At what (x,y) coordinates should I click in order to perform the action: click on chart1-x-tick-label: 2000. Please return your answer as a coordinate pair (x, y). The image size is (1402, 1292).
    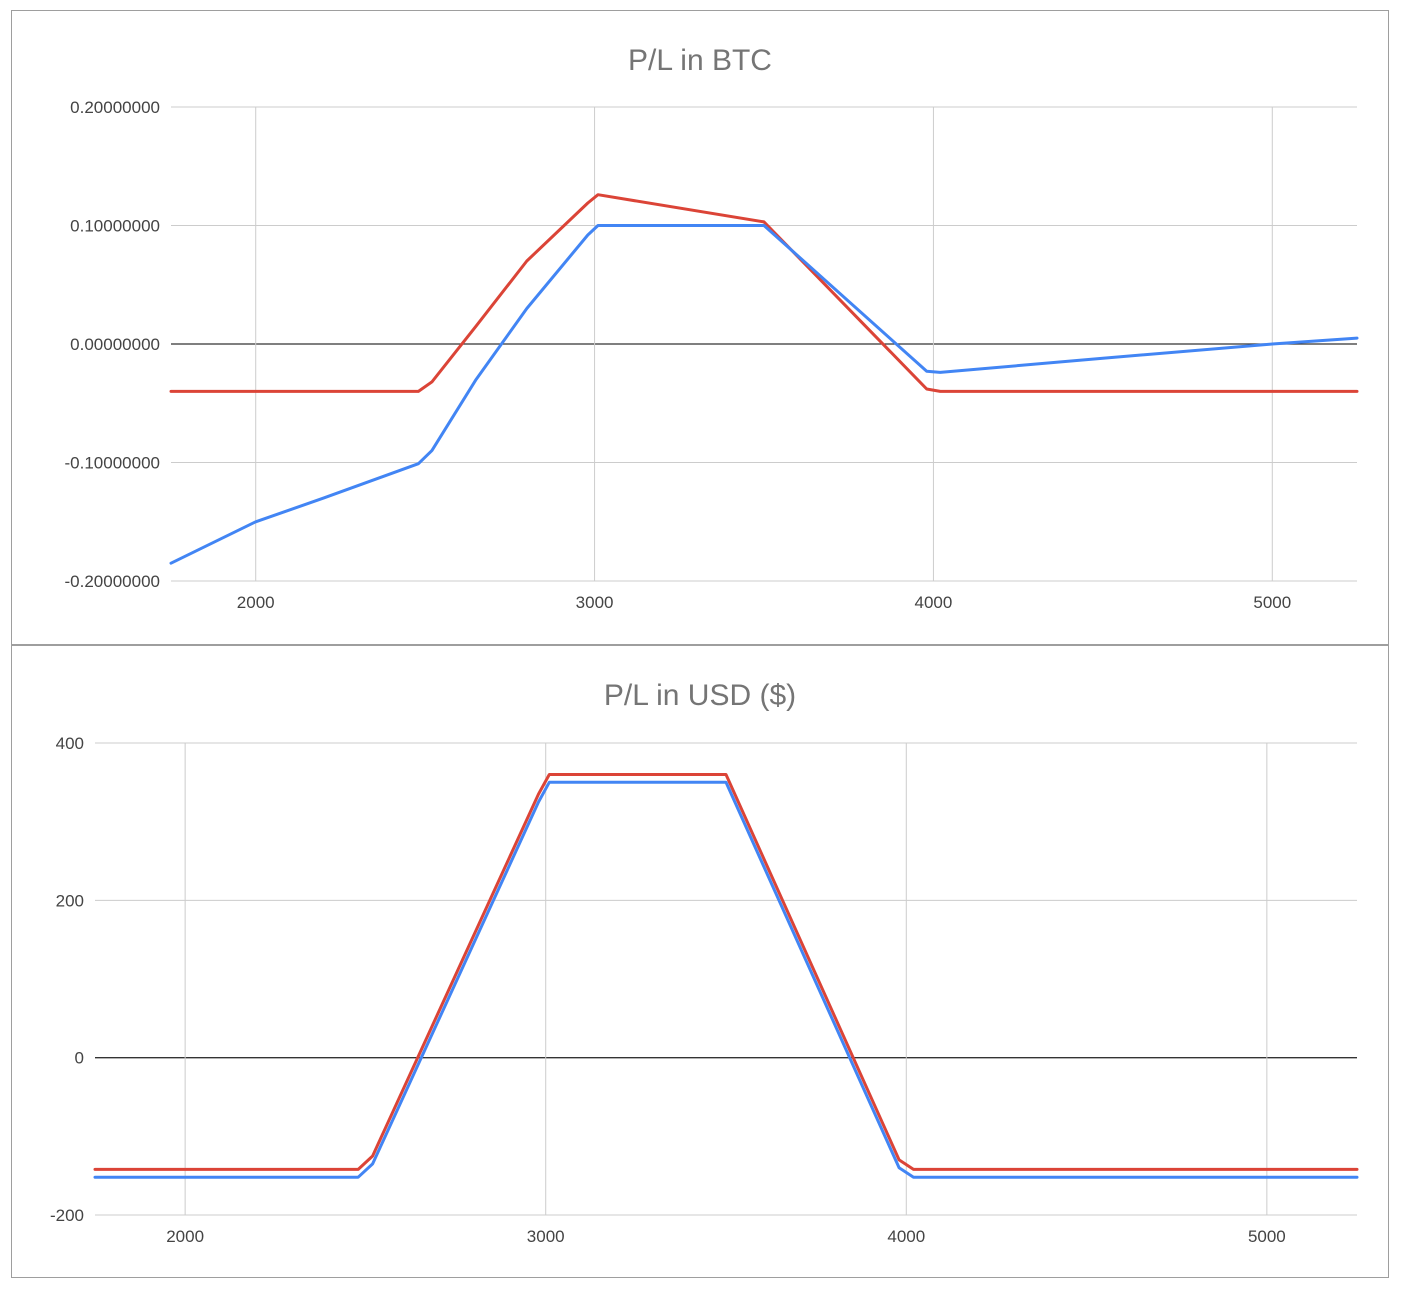
    Looking at the image, I should click on (256, 602).